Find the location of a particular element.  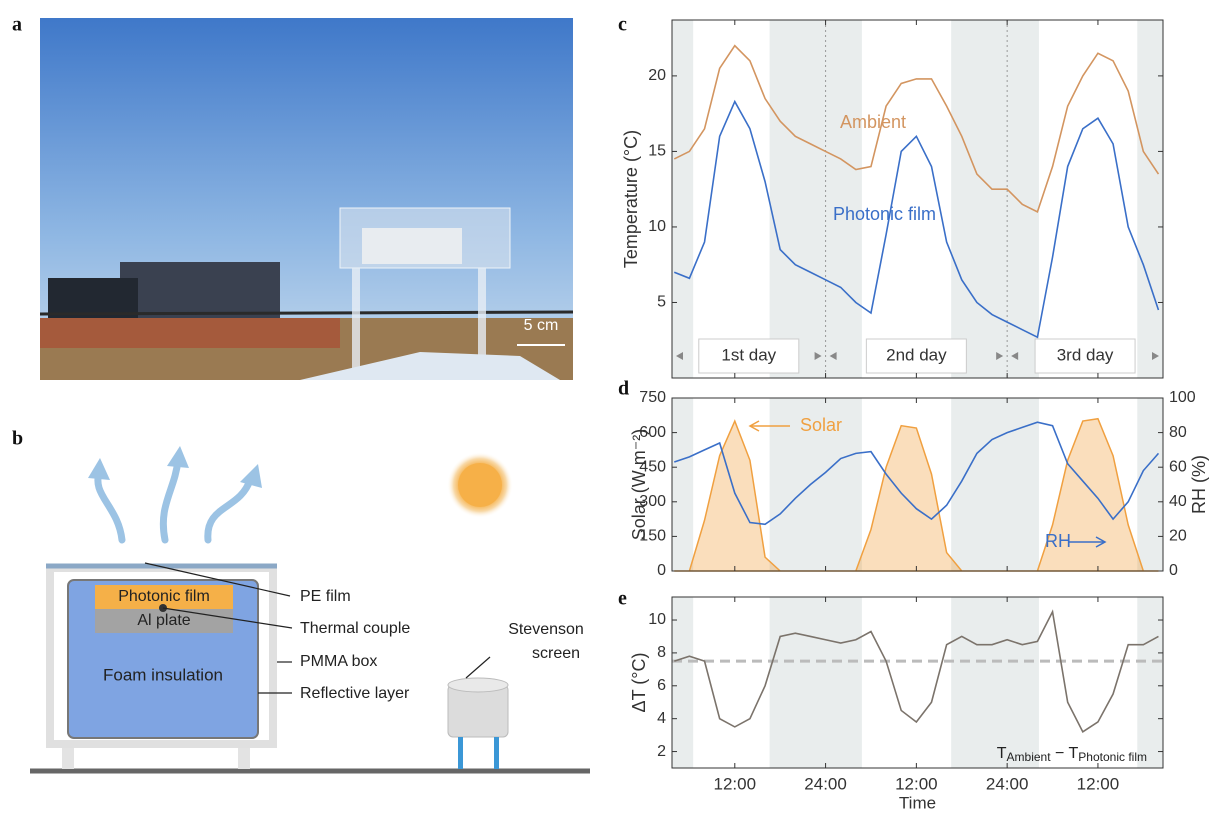

series-area is located at coordinates (916, 494).